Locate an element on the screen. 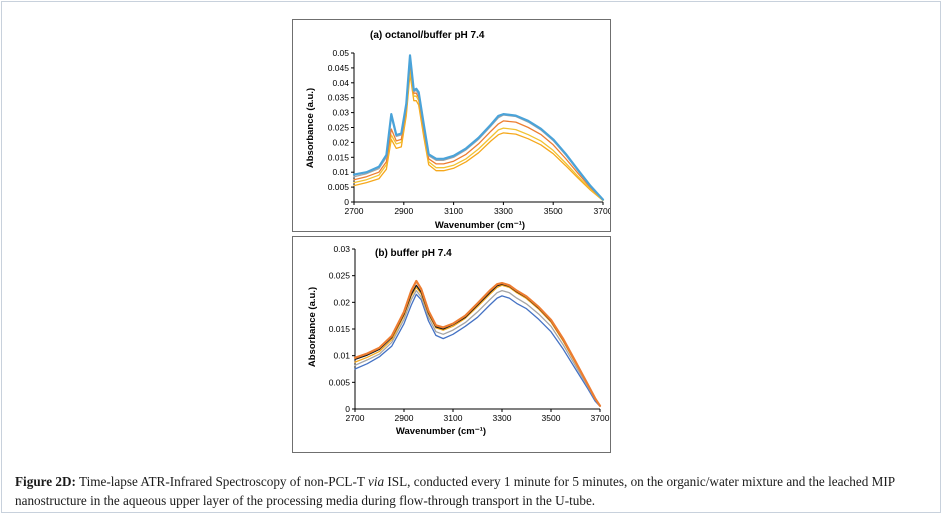 The height and width of the screenshot is (517, 944). chart-a-y-tick-label: 0.035 is located at coordinates (339, 98).